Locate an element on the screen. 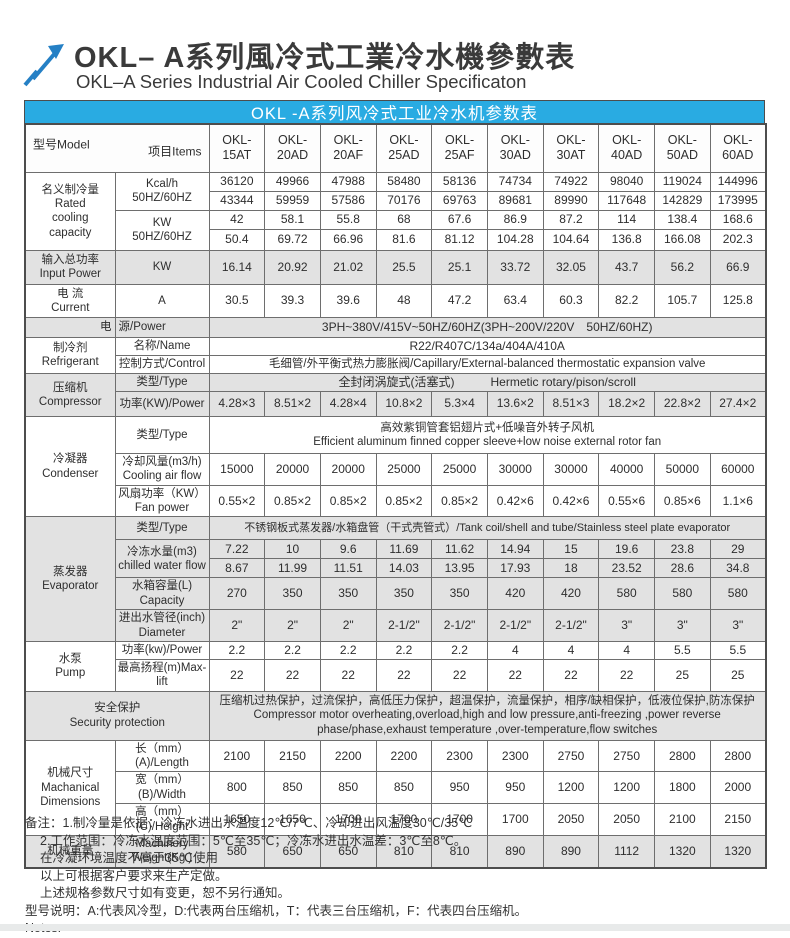 This screenshot has width=790, height=938. value-cell: 138.4 is located at coordinates (682, 219).